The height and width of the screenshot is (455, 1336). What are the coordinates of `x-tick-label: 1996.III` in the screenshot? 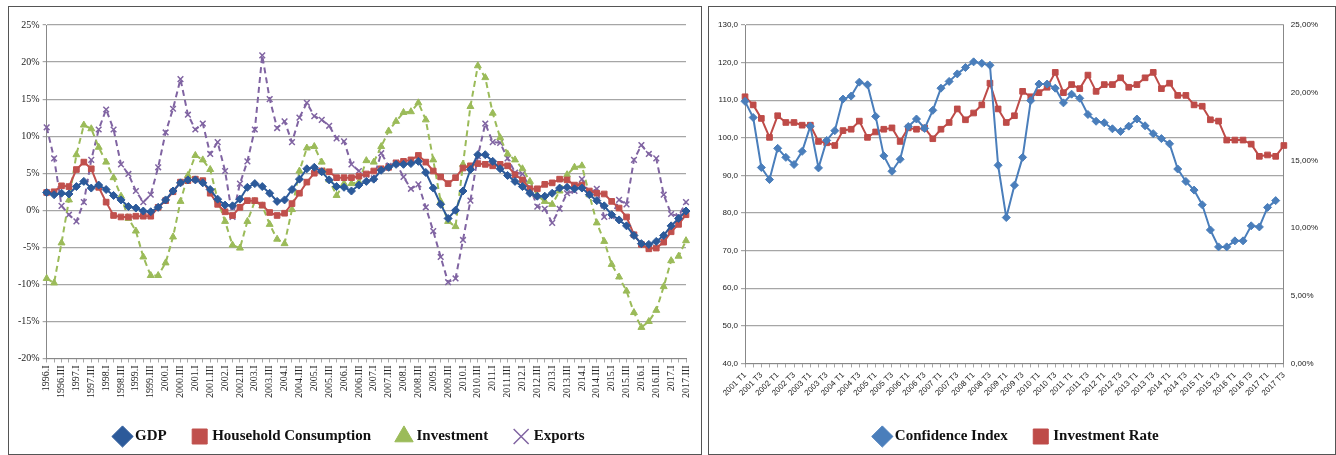 It's located at (61, 382).